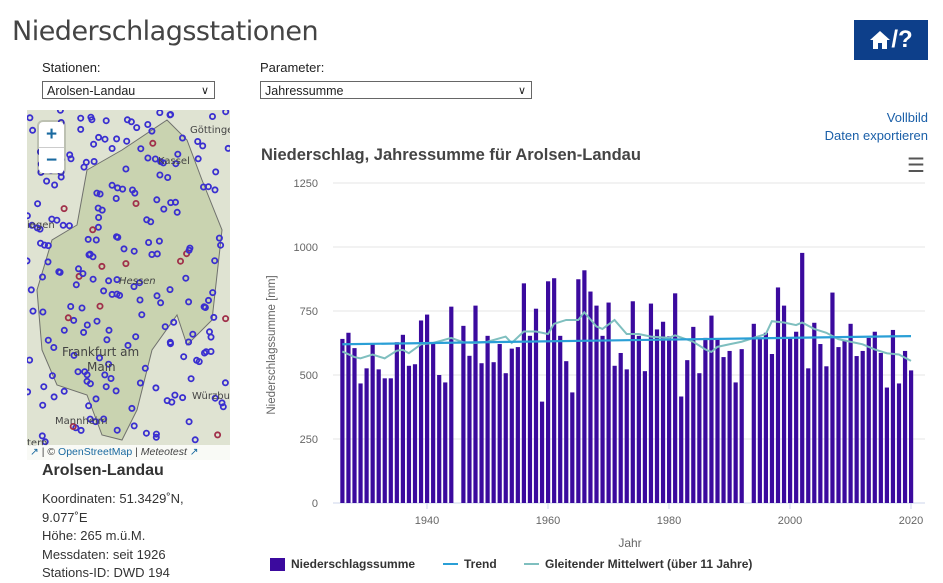 This screenshot has width=943, height=583. What do you see at coordinates (91, 91) in the screenshot?
I see `station-select-value: Arolsen-Landau` at bounding box center [91, 91].